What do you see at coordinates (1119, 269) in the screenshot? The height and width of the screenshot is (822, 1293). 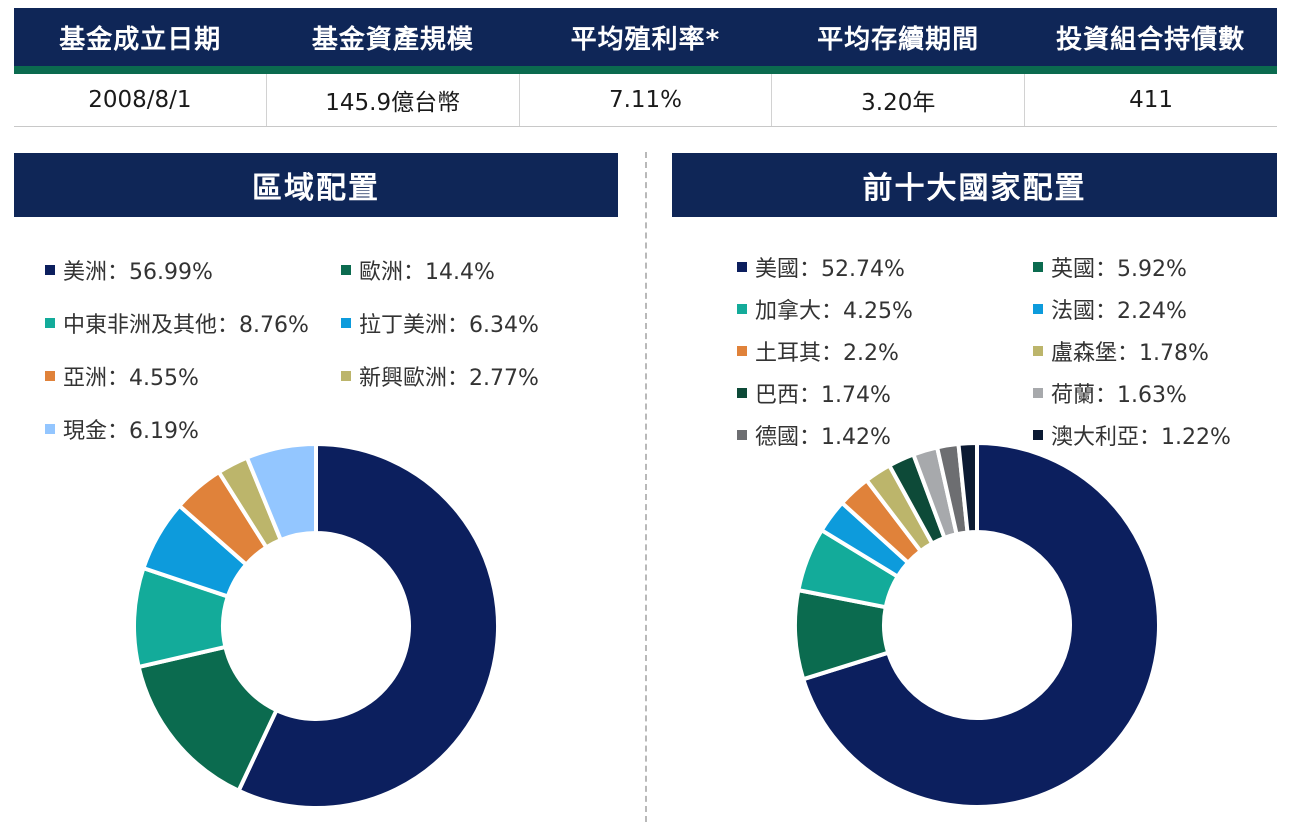 I see `legend-label: 英國：5.92%` at bounding box center [1119, 269].